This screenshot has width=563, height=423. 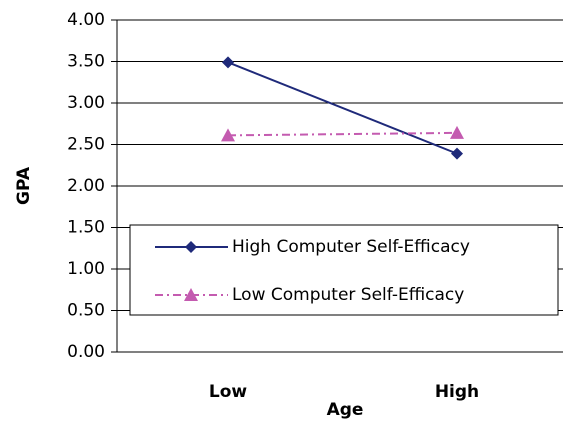 I want to click on y-tick-label: 4.00, so click(x=86, y=20).